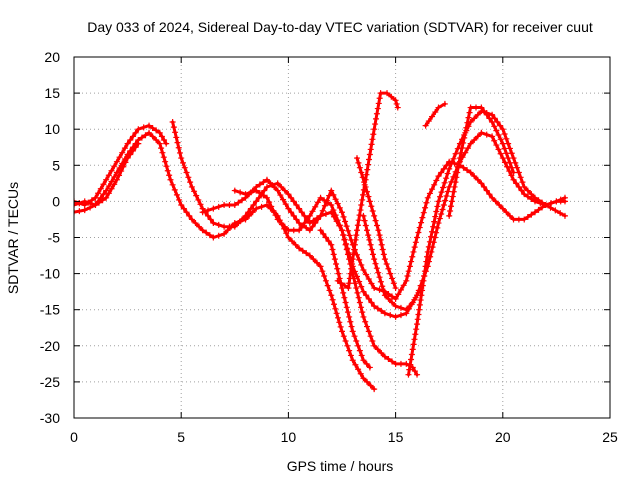 This screenshot has width=640, height=480. Describe the element at coordinates (74, 437) in the screenshot. I see `x-tick-label: 0` at that location.